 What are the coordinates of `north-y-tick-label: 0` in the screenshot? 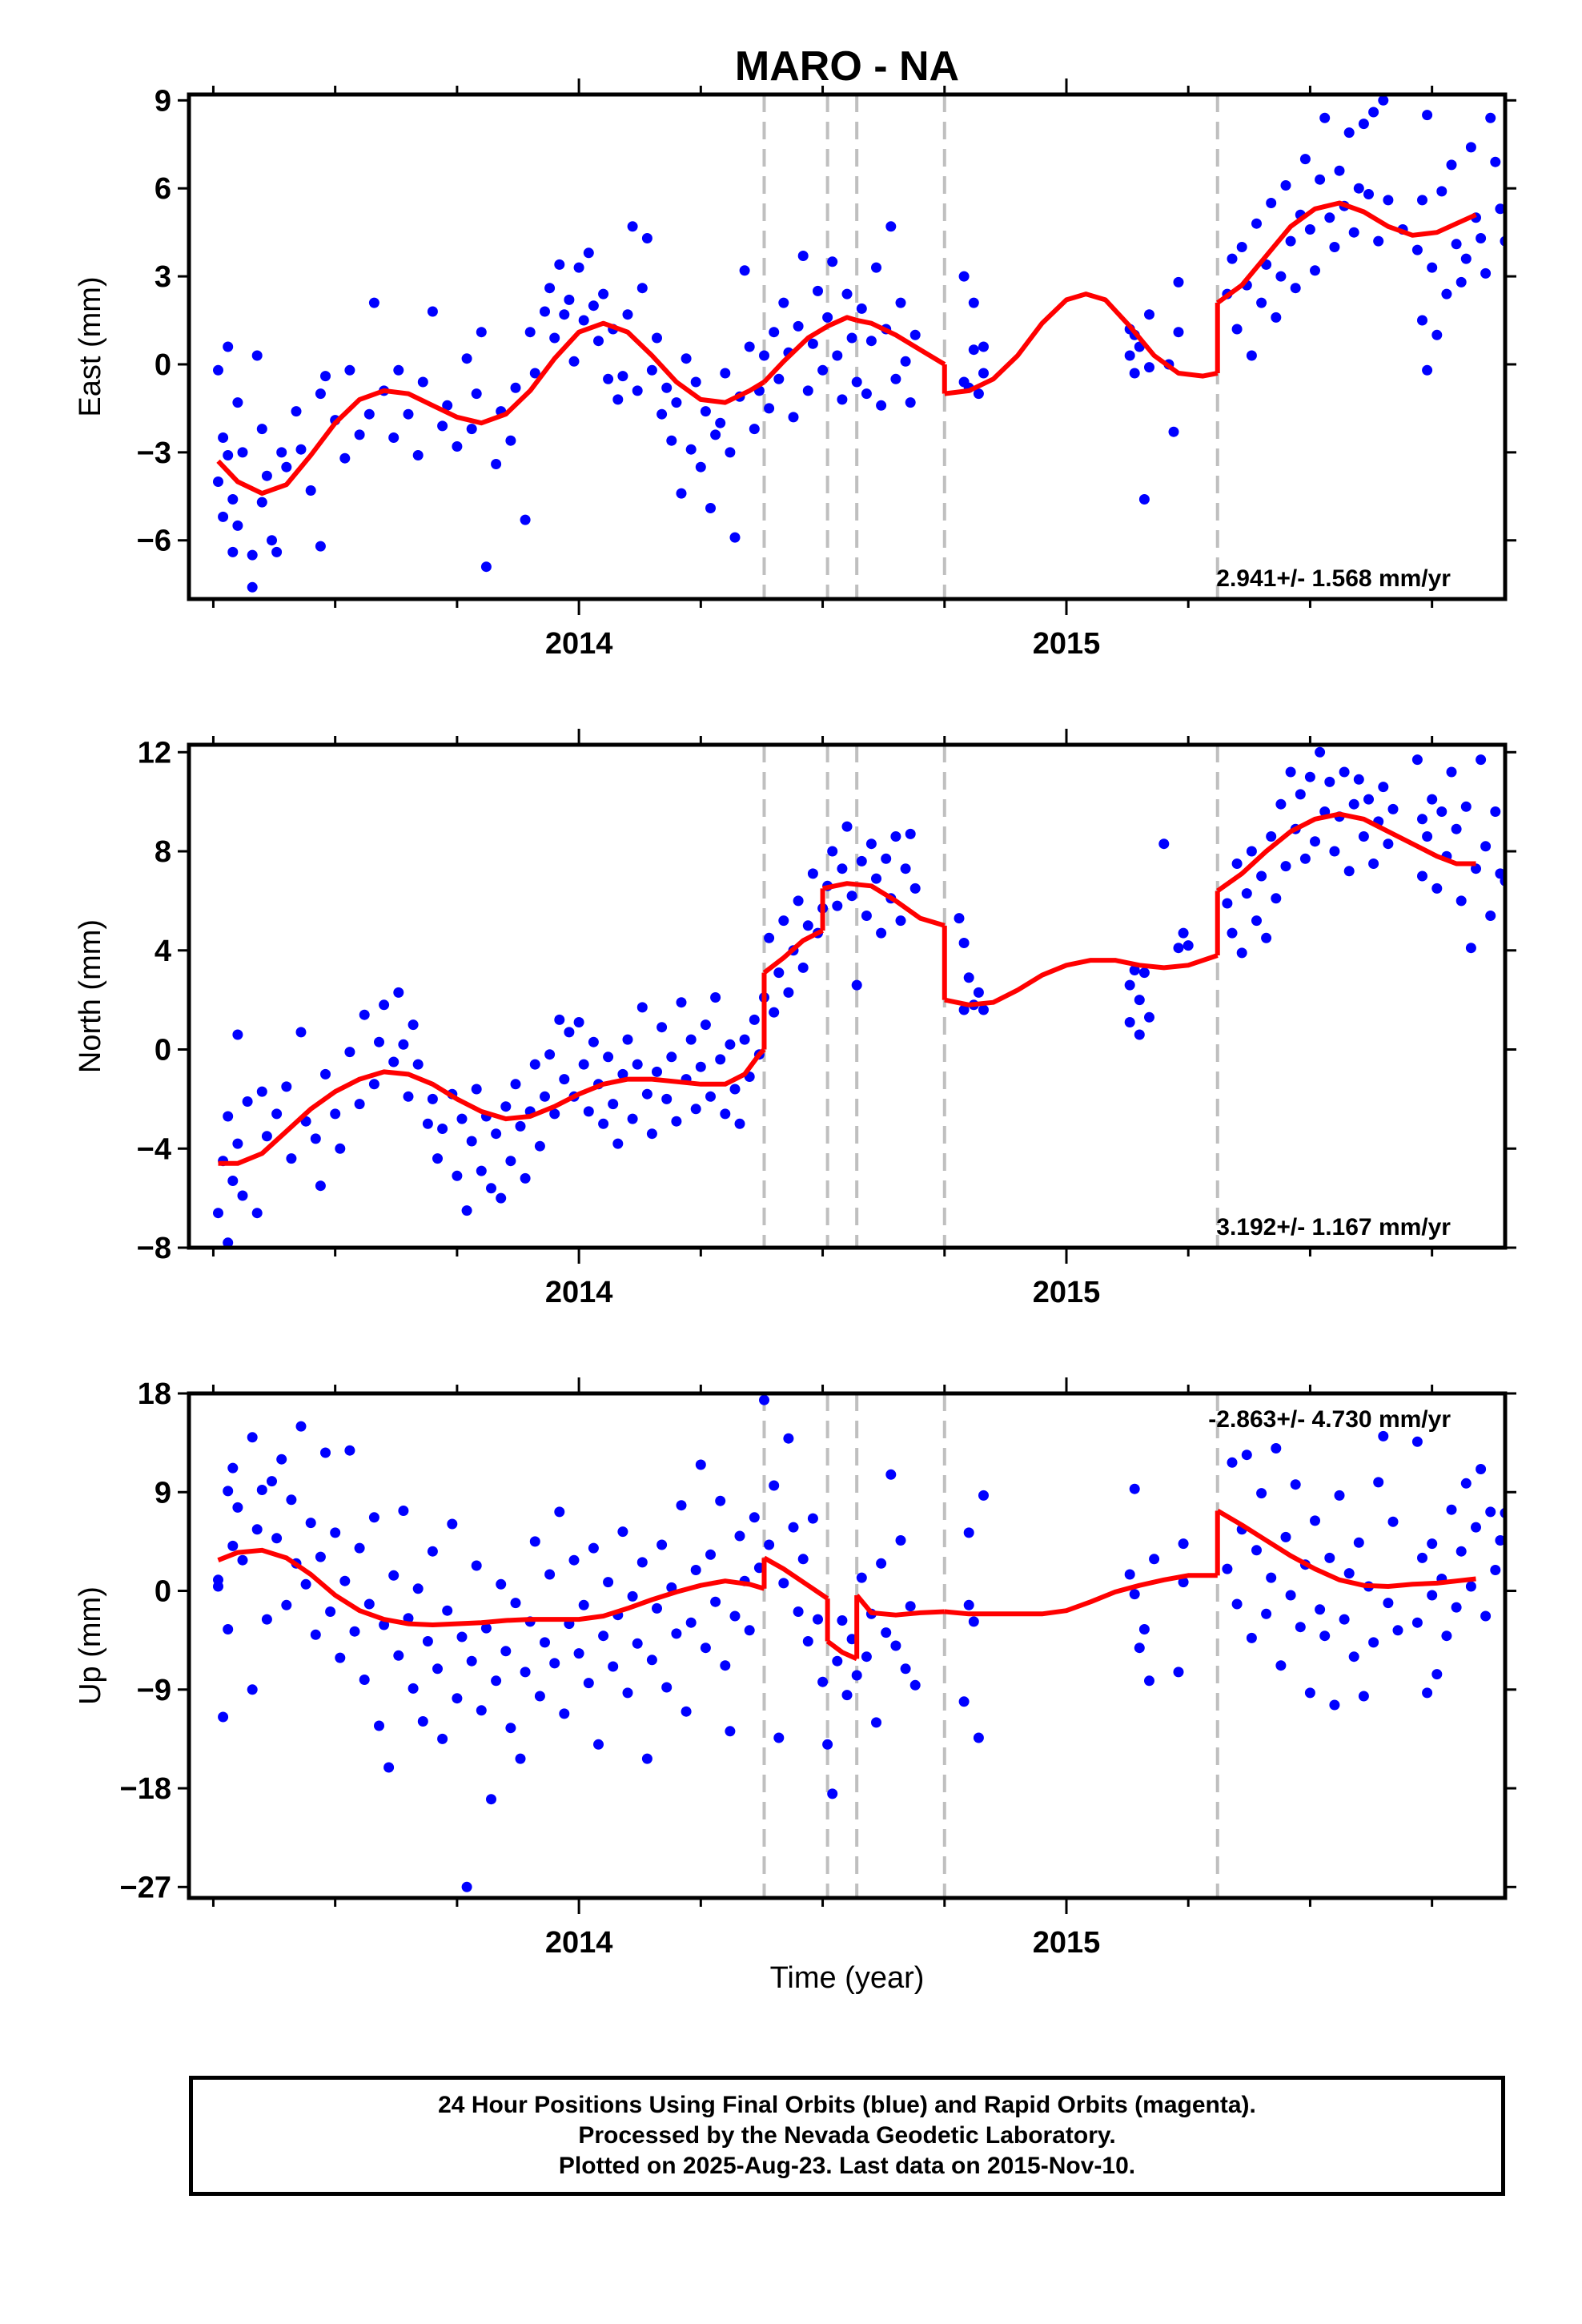 It's located at (163, 1051).